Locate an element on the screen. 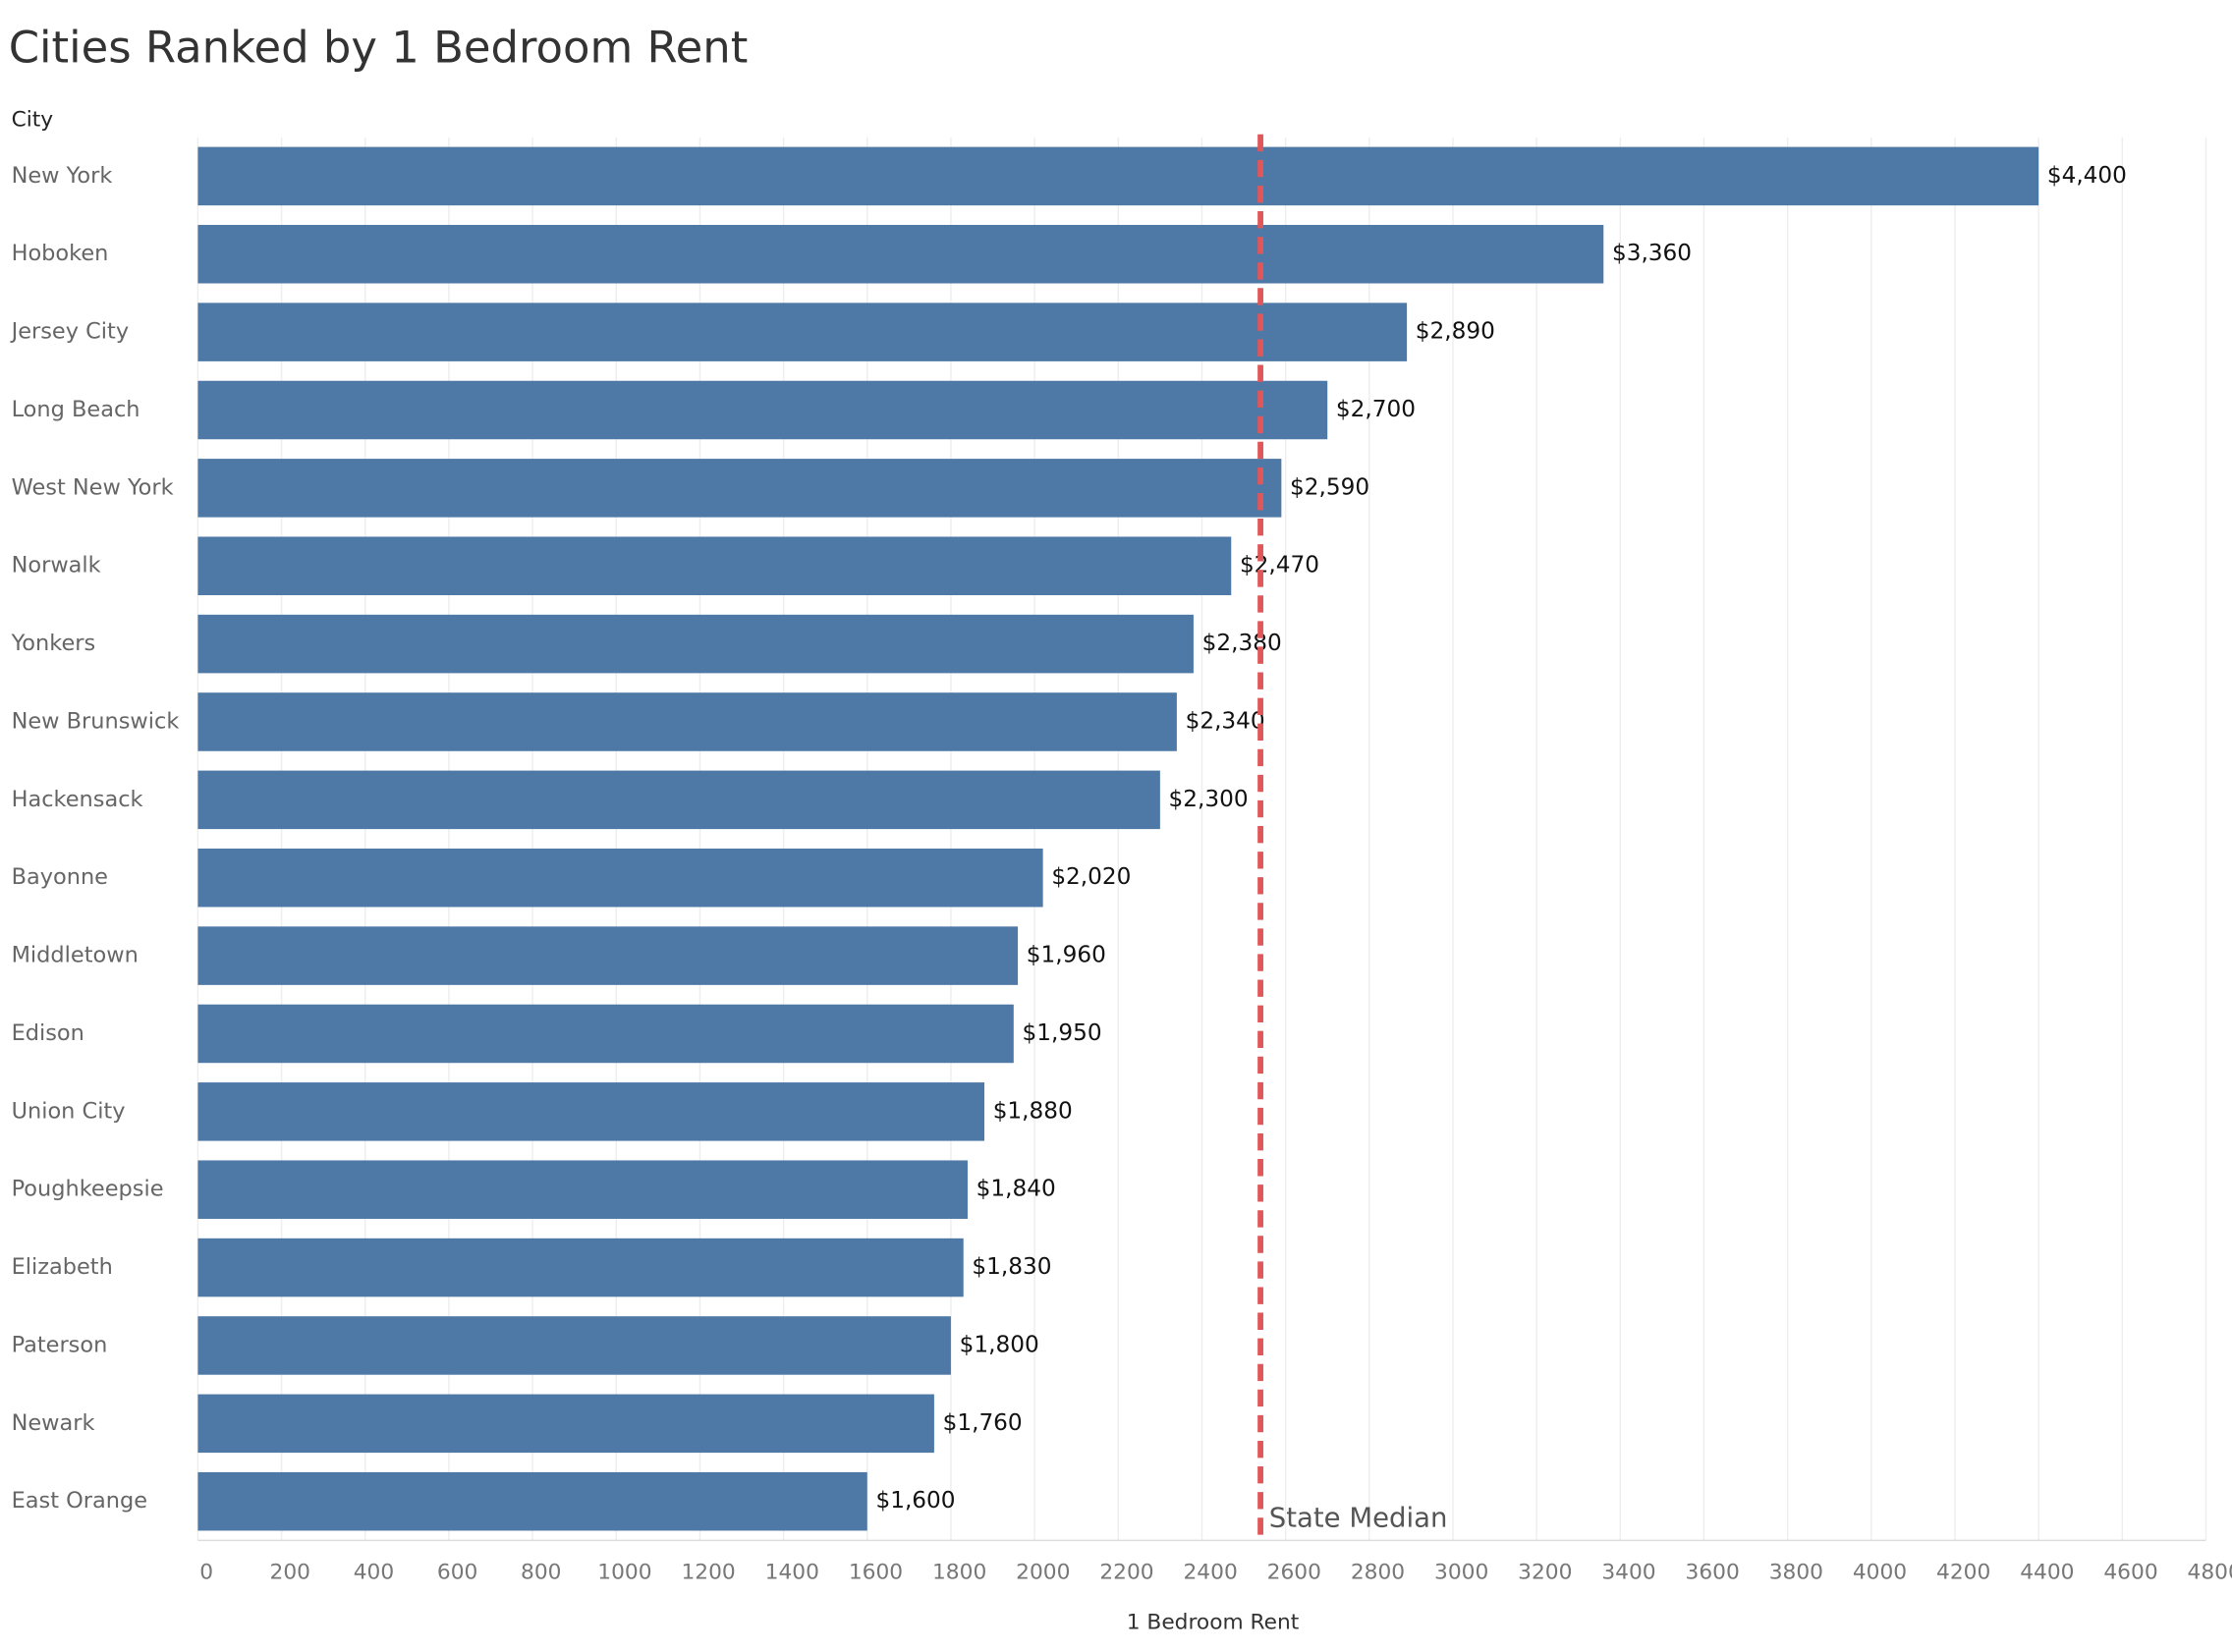 The height and width of the screenshot is (1652, 2232). x-tick-label: 3000 is located at coordinates (1461, 1573).